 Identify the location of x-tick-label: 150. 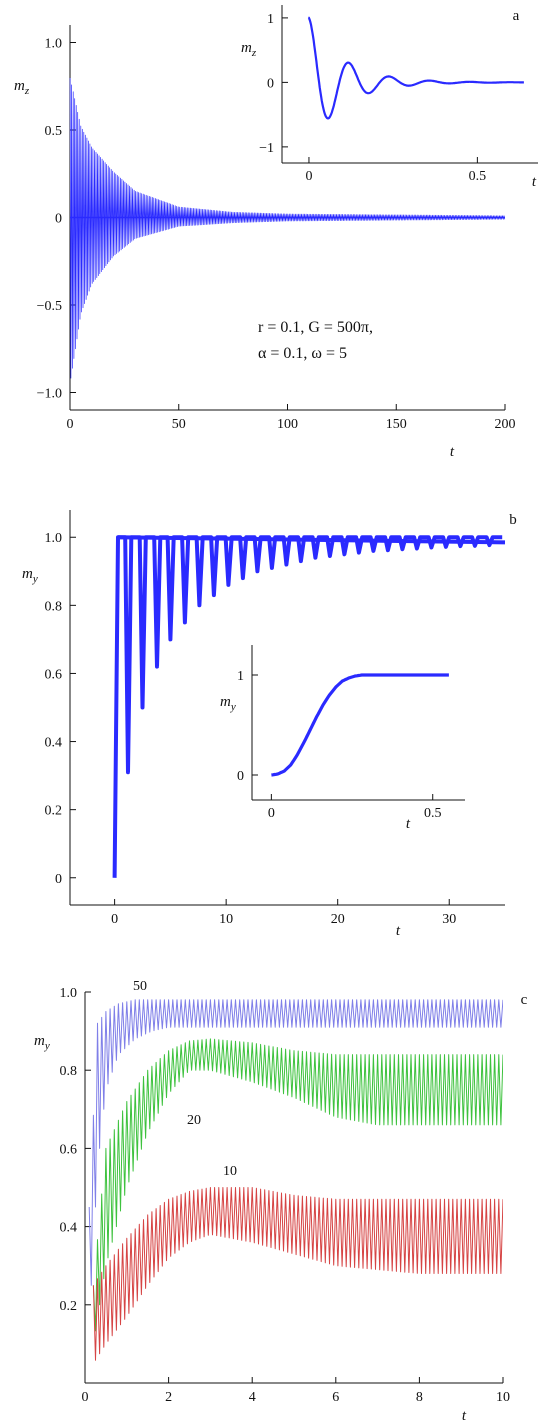
(396, 424).